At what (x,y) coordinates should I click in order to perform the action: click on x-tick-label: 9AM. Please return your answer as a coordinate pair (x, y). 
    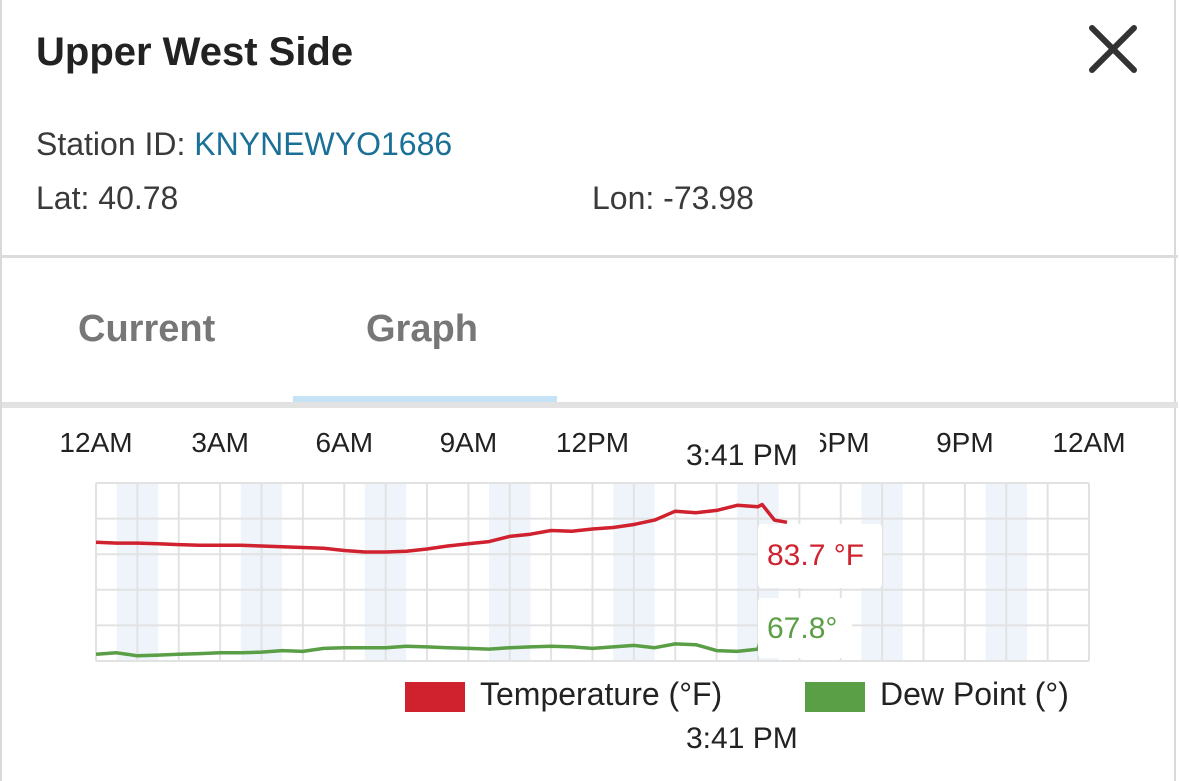
    Looking at the image, I should click on (469, 442).